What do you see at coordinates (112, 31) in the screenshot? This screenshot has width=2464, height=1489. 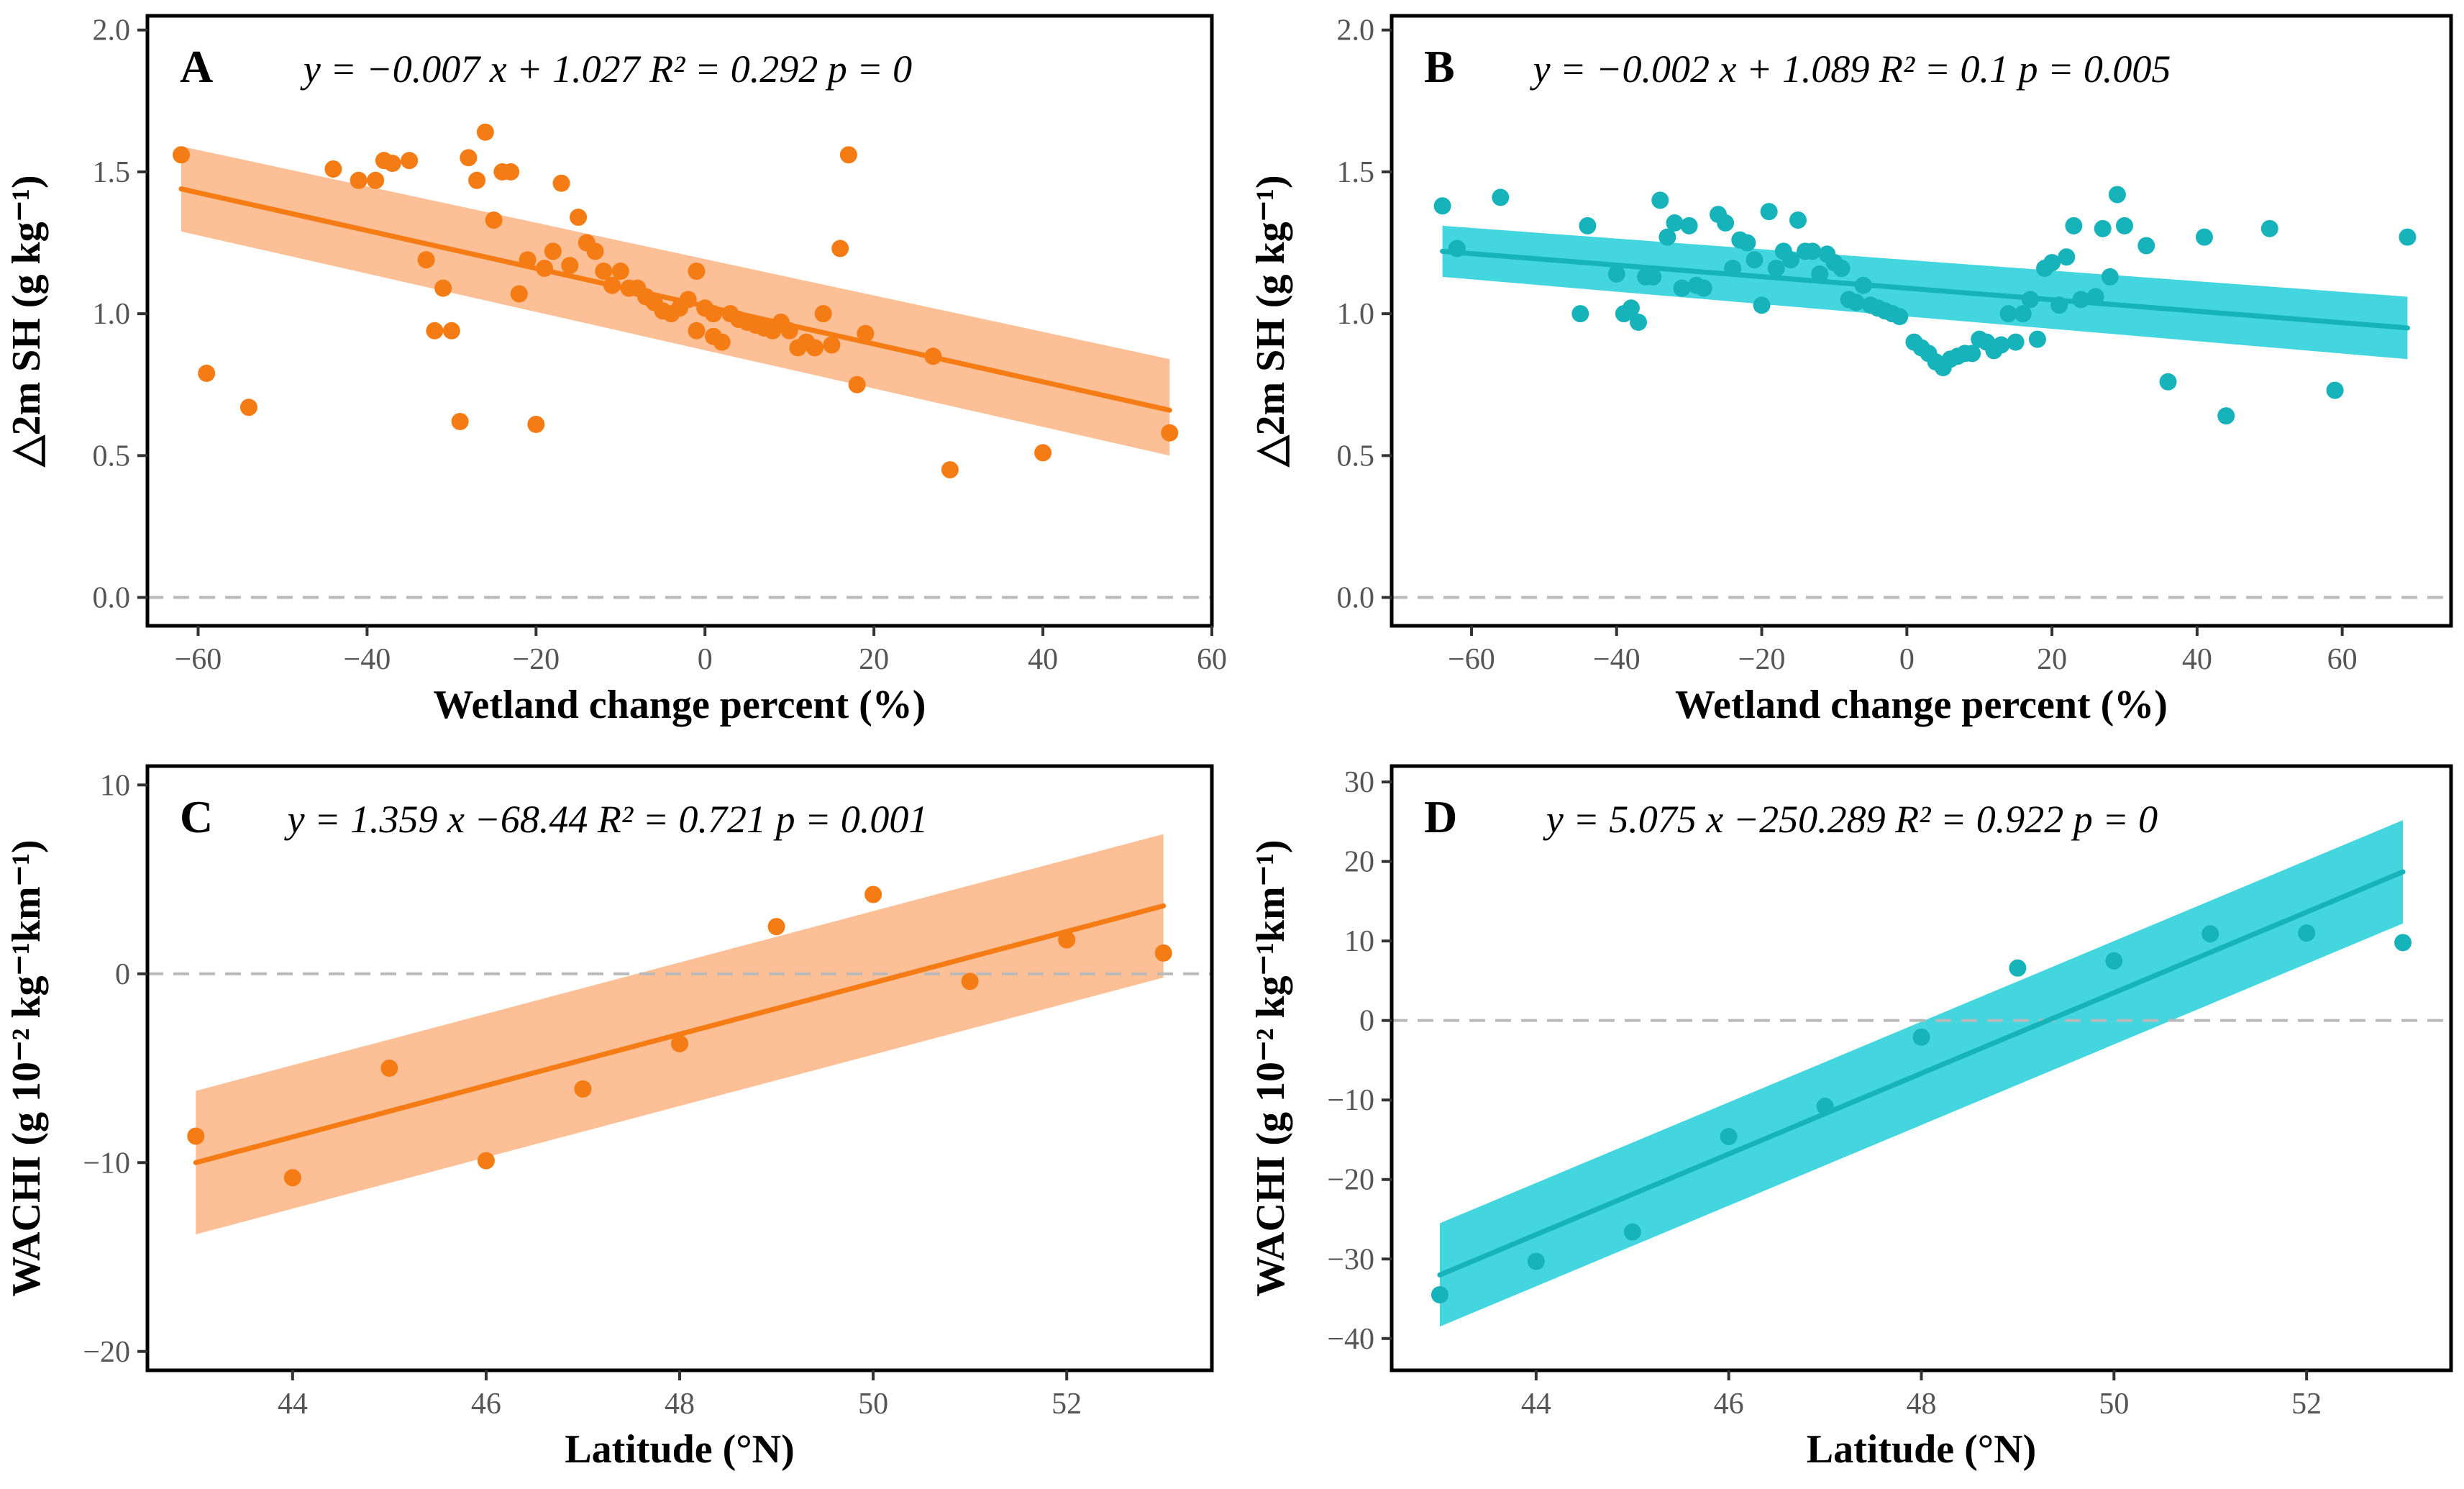 I see `y-tick-label: 2.0` at bounding box center [112, 31].